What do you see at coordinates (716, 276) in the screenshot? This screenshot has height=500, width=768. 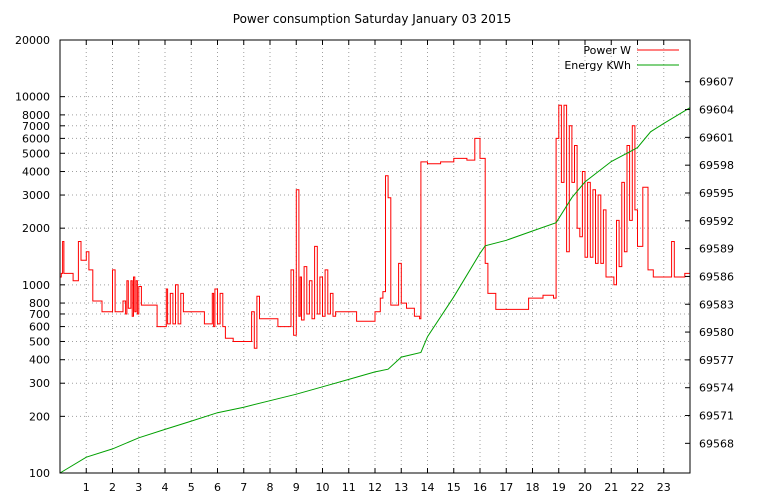 I see `y-right-tick-label: 69586` at bounding box center [716, 276].